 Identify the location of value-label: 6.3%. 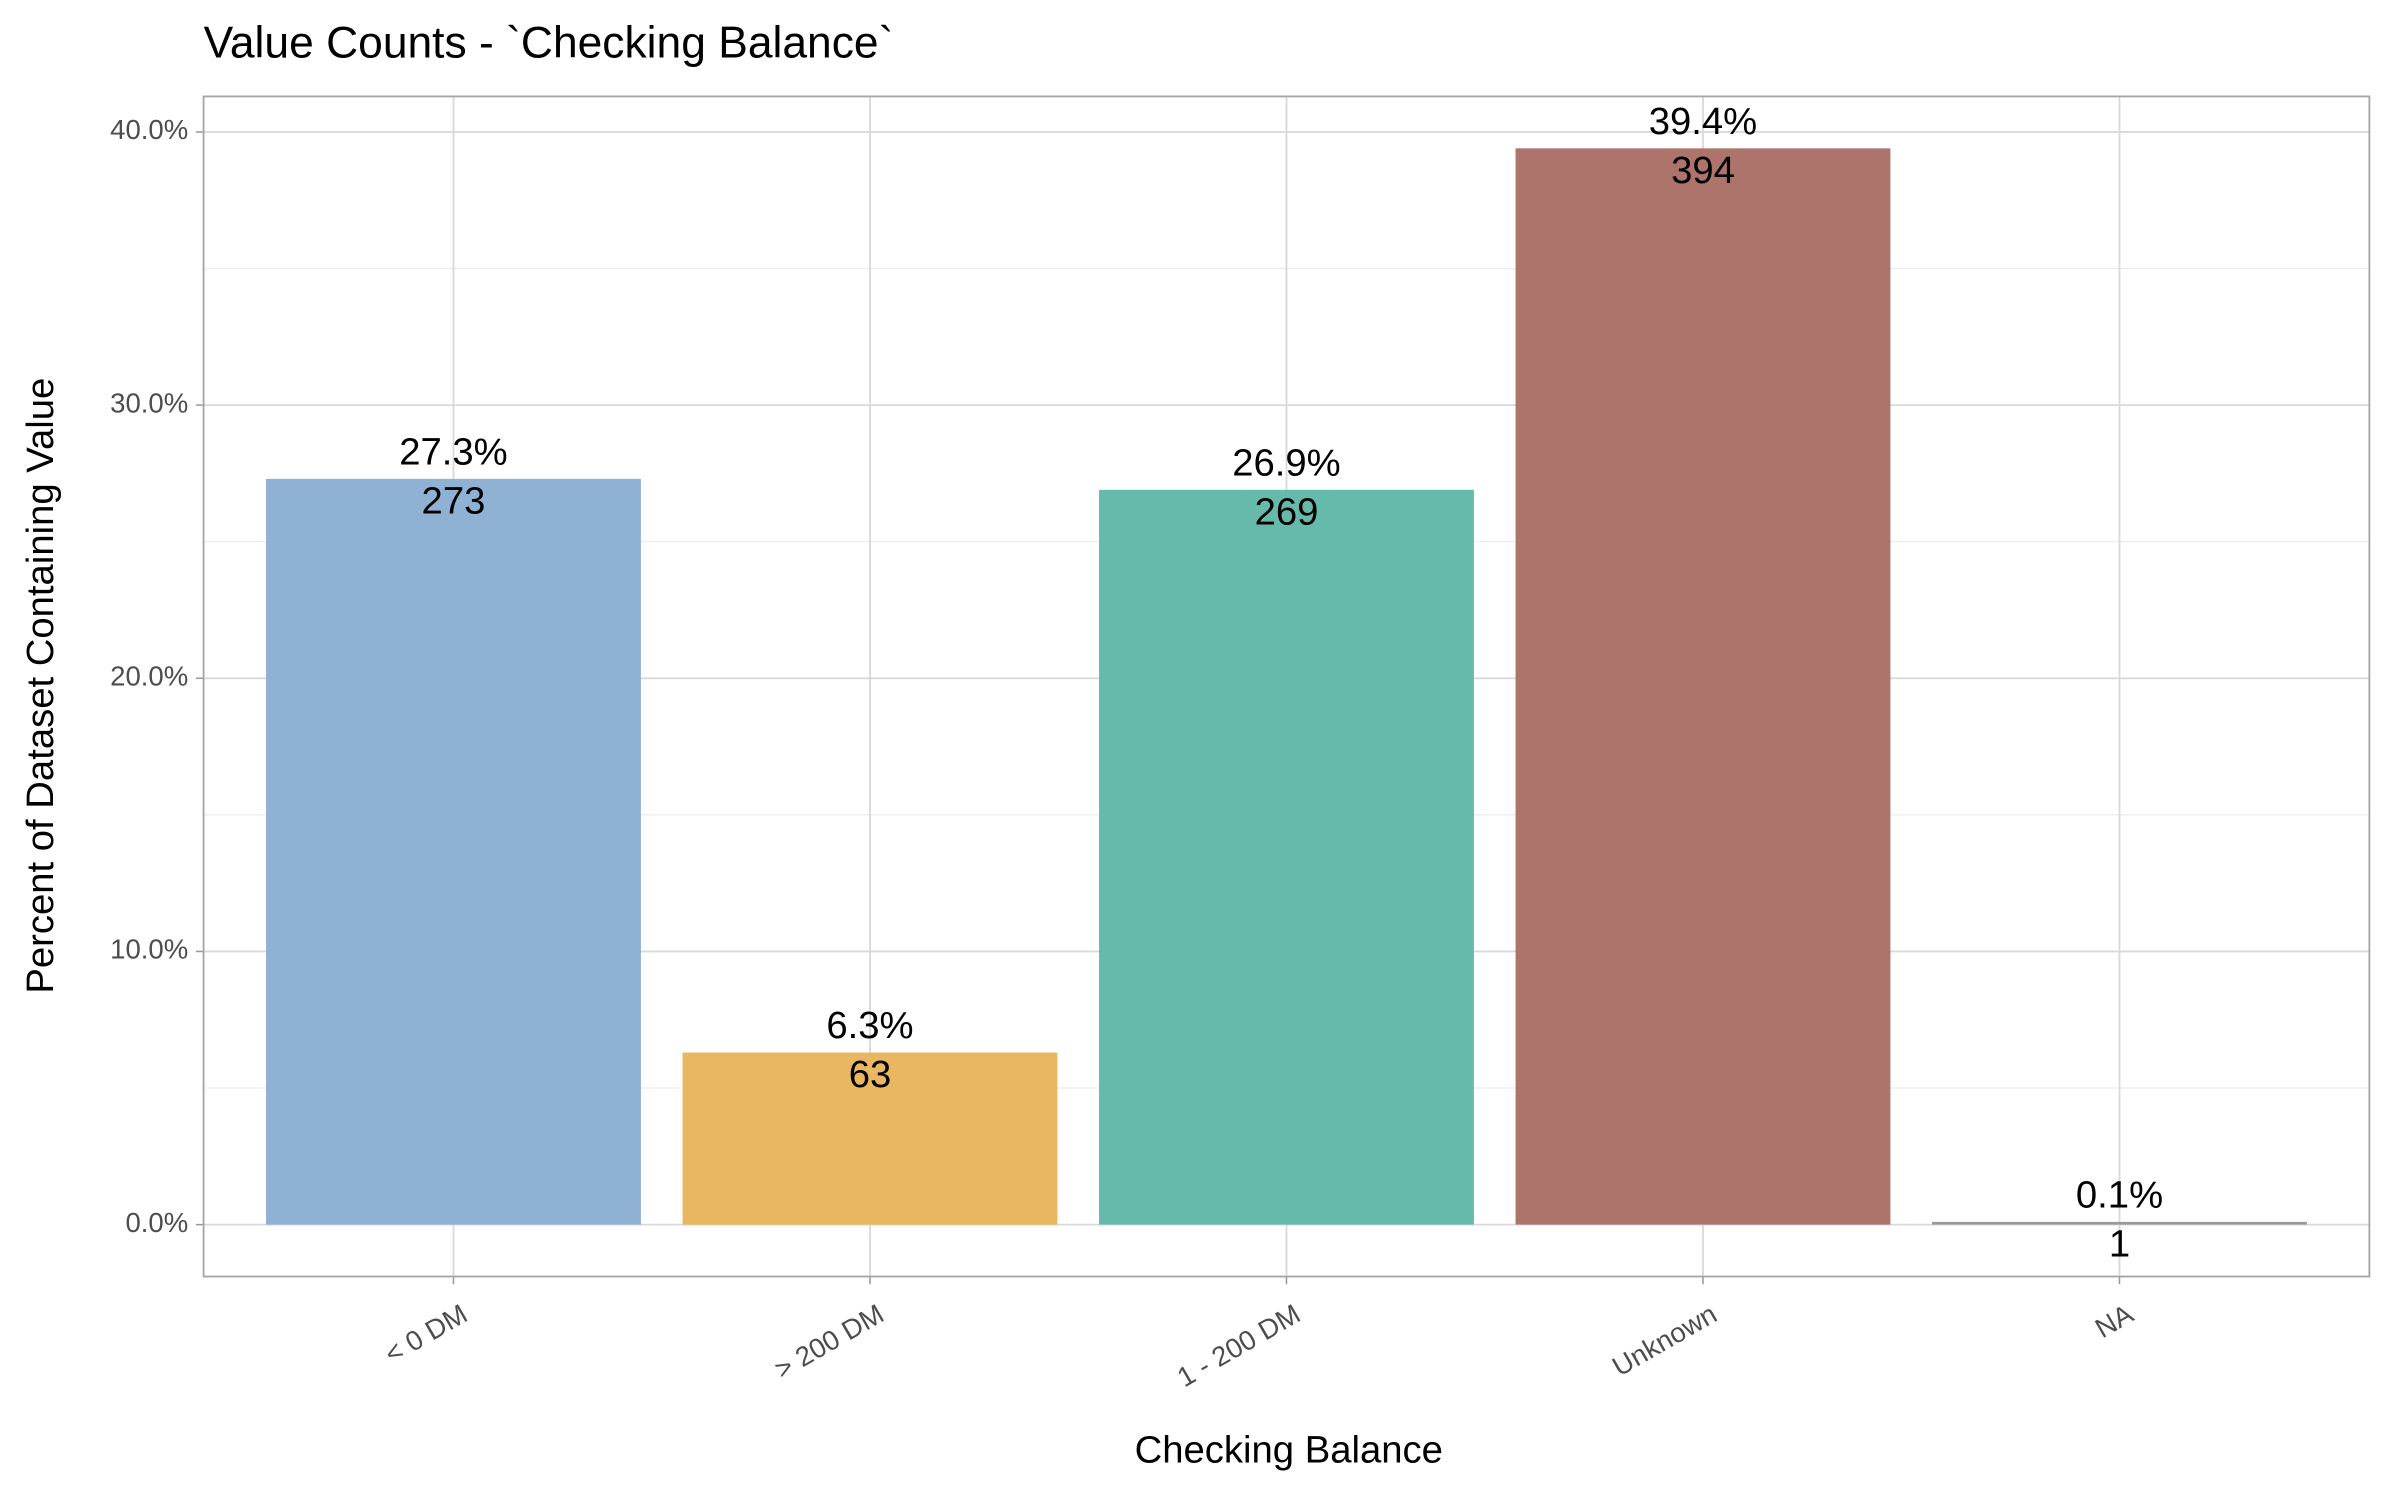
(869, 1025).